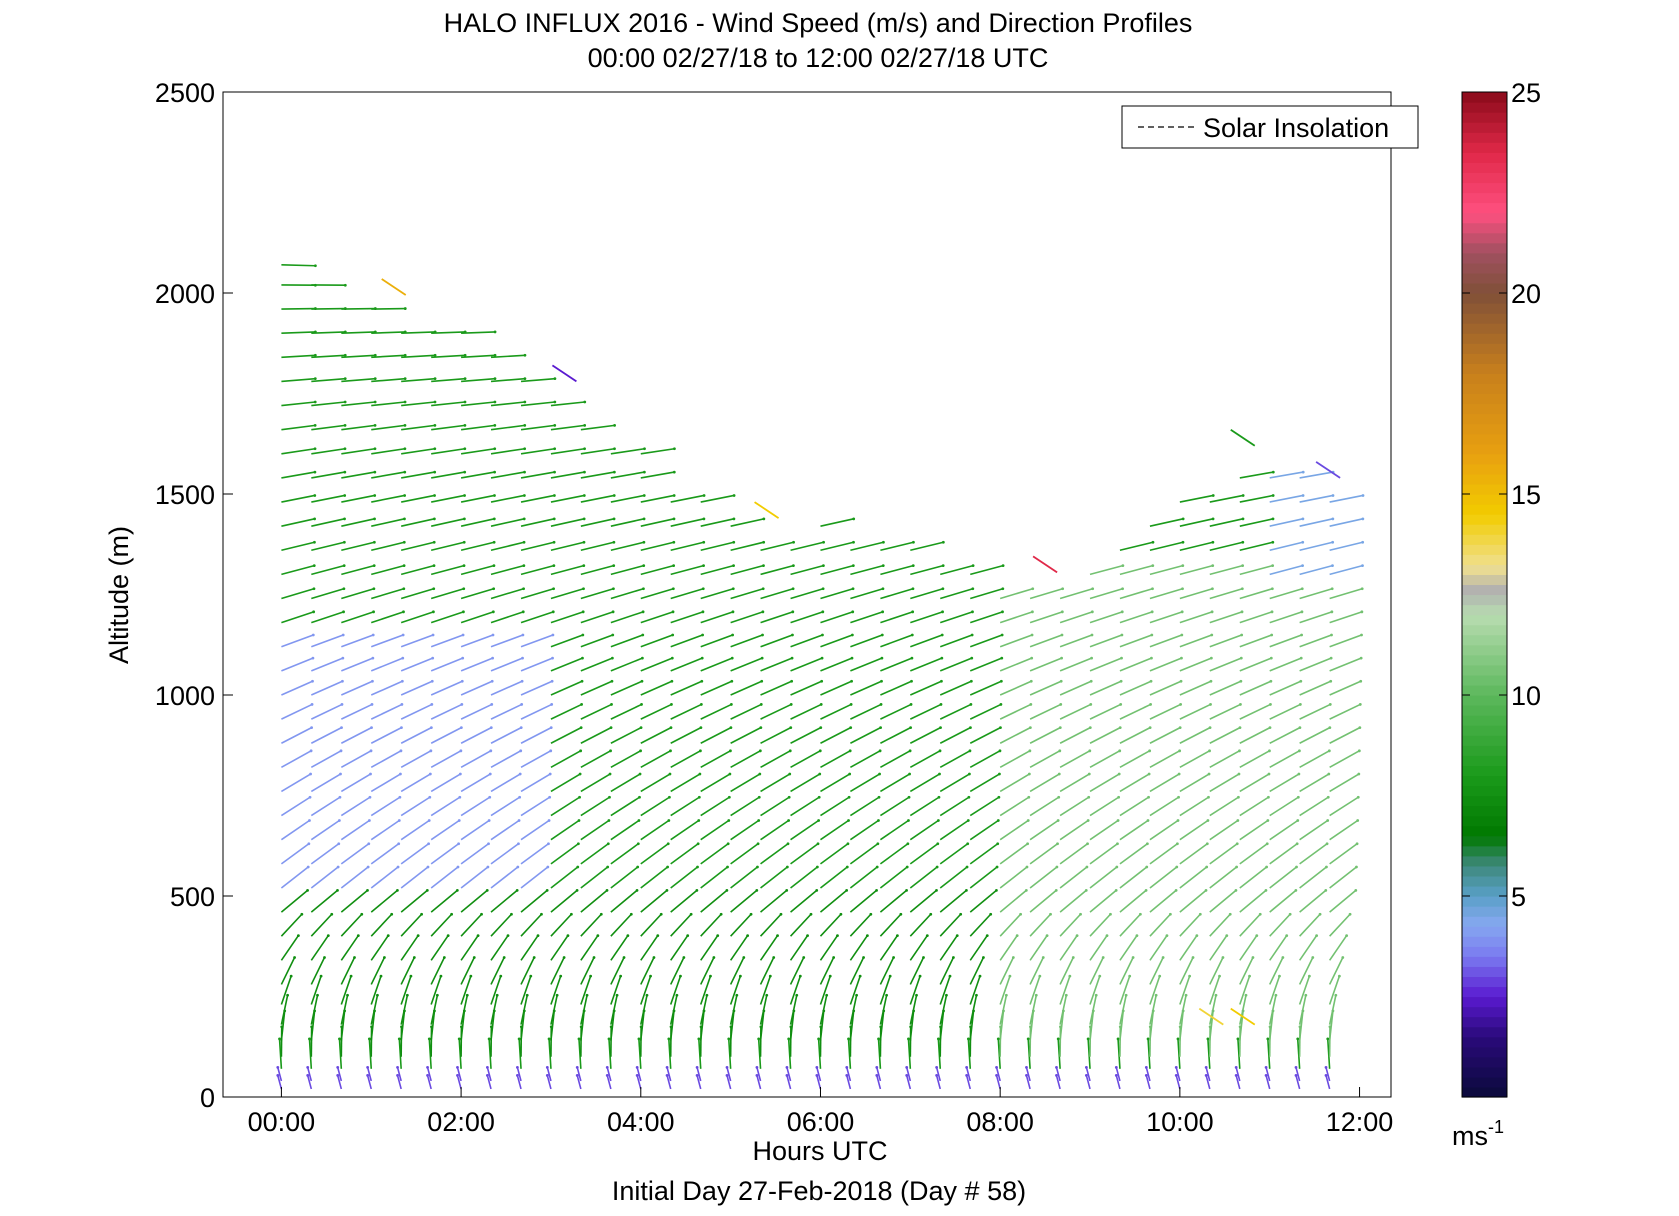 The height and width of the screenshot is (1216, 1679). Describe the element at coordinates (818, 58) in the screenshot. I see `chart-subtitle: 00:00 02/27/18 to 12:00 02/27/18 UTC` at that location.